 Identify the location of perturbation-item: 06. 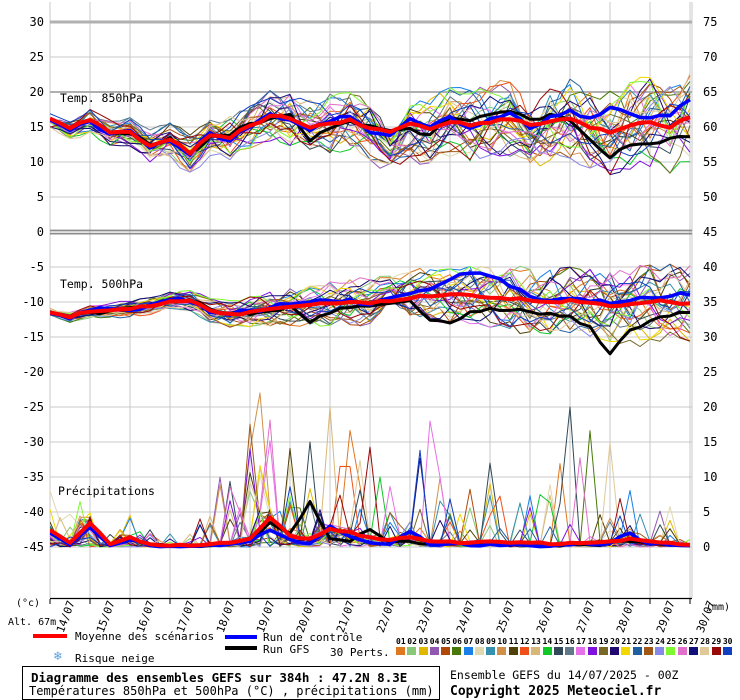
(458, 646).